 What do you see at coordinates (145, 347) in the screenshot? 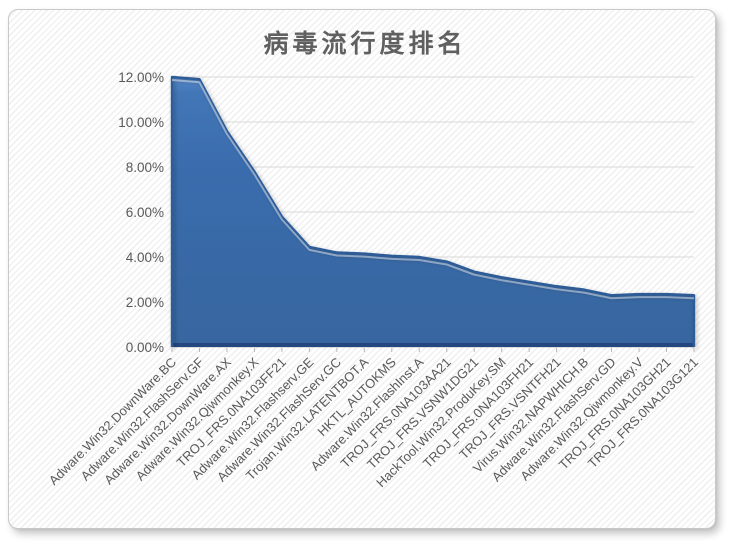
I see `y-tick-label: 0.00%` at bounding box center [145, 347].